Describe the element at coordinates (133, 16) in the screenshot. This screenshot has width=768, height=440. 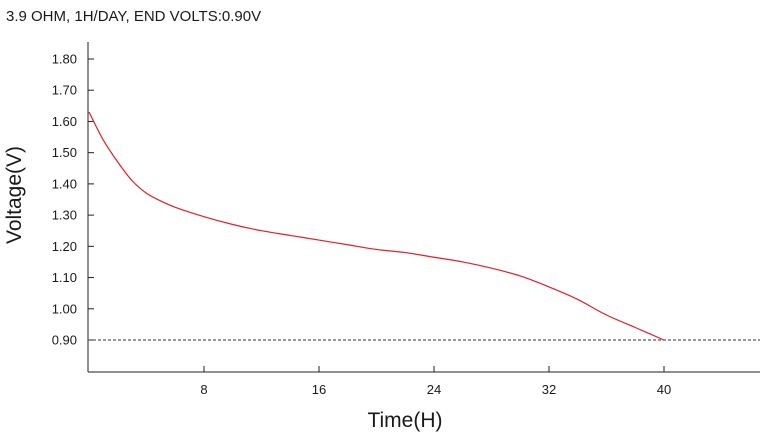
I see `chart-title: 3.9 OHM, 1H/DAY, END VOLTS:0.90V` at that location.